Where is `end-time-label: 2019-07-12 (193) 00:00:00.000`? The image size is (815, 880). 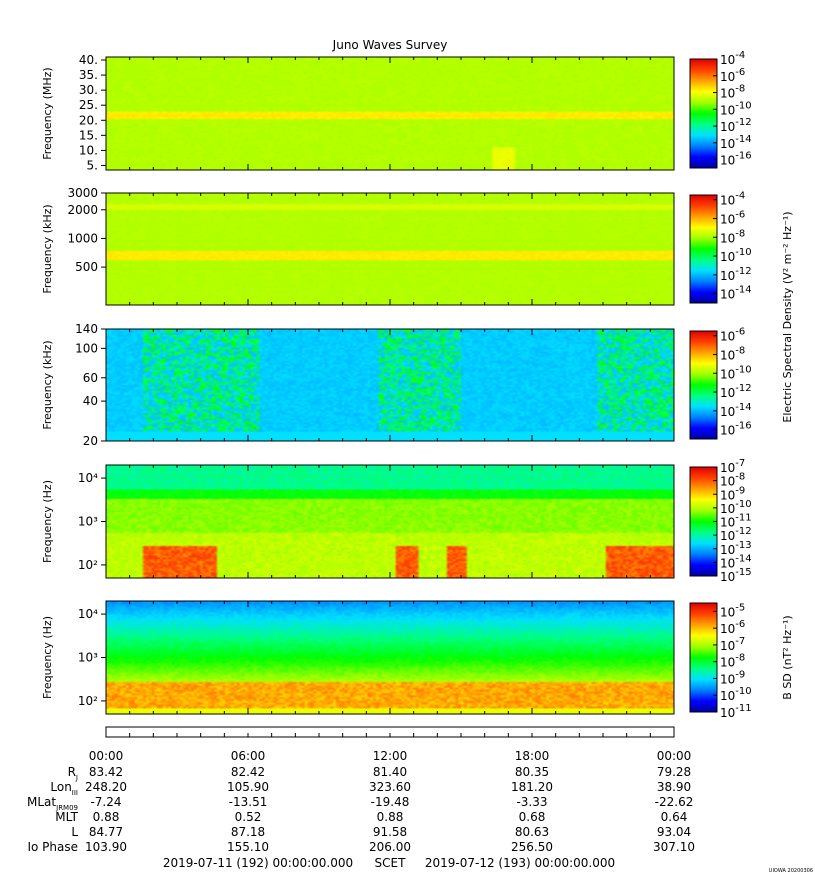
end-time-label: 2019-07-12 (193) 00:00:00.000 is located at coordinates (520, 863).